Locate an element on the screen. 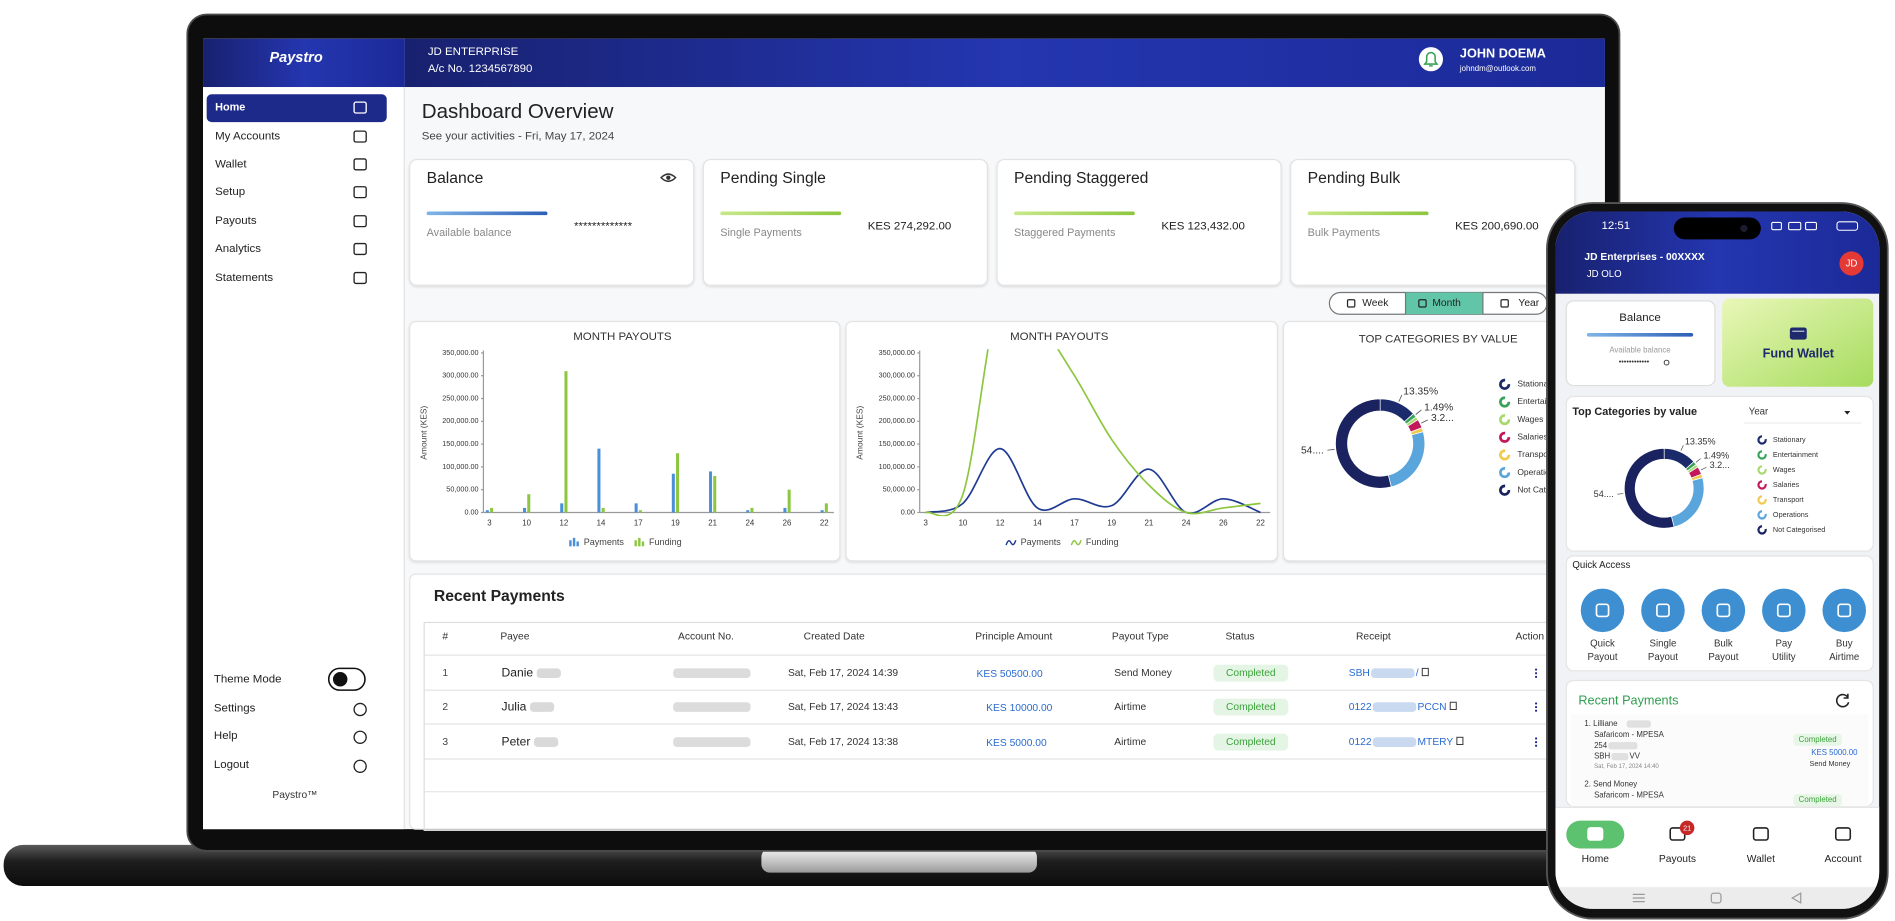 The width and height of the screenshot is (1895, 921). camera is located at coordinates (1744, 228).